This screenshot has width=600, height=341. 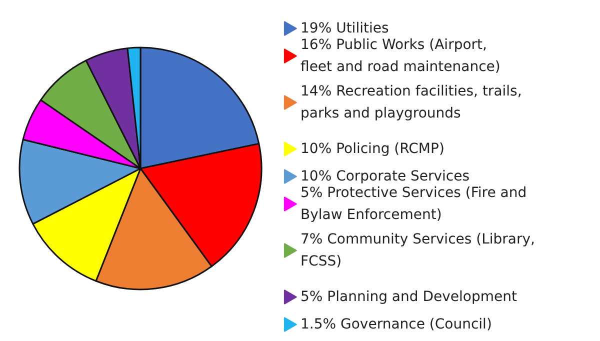 What do you see at coordinates (417, 251) in the screenshot?
I see `legend-label: 7% Community Services (Library, FCSS)` at bounding box center [417, 251].